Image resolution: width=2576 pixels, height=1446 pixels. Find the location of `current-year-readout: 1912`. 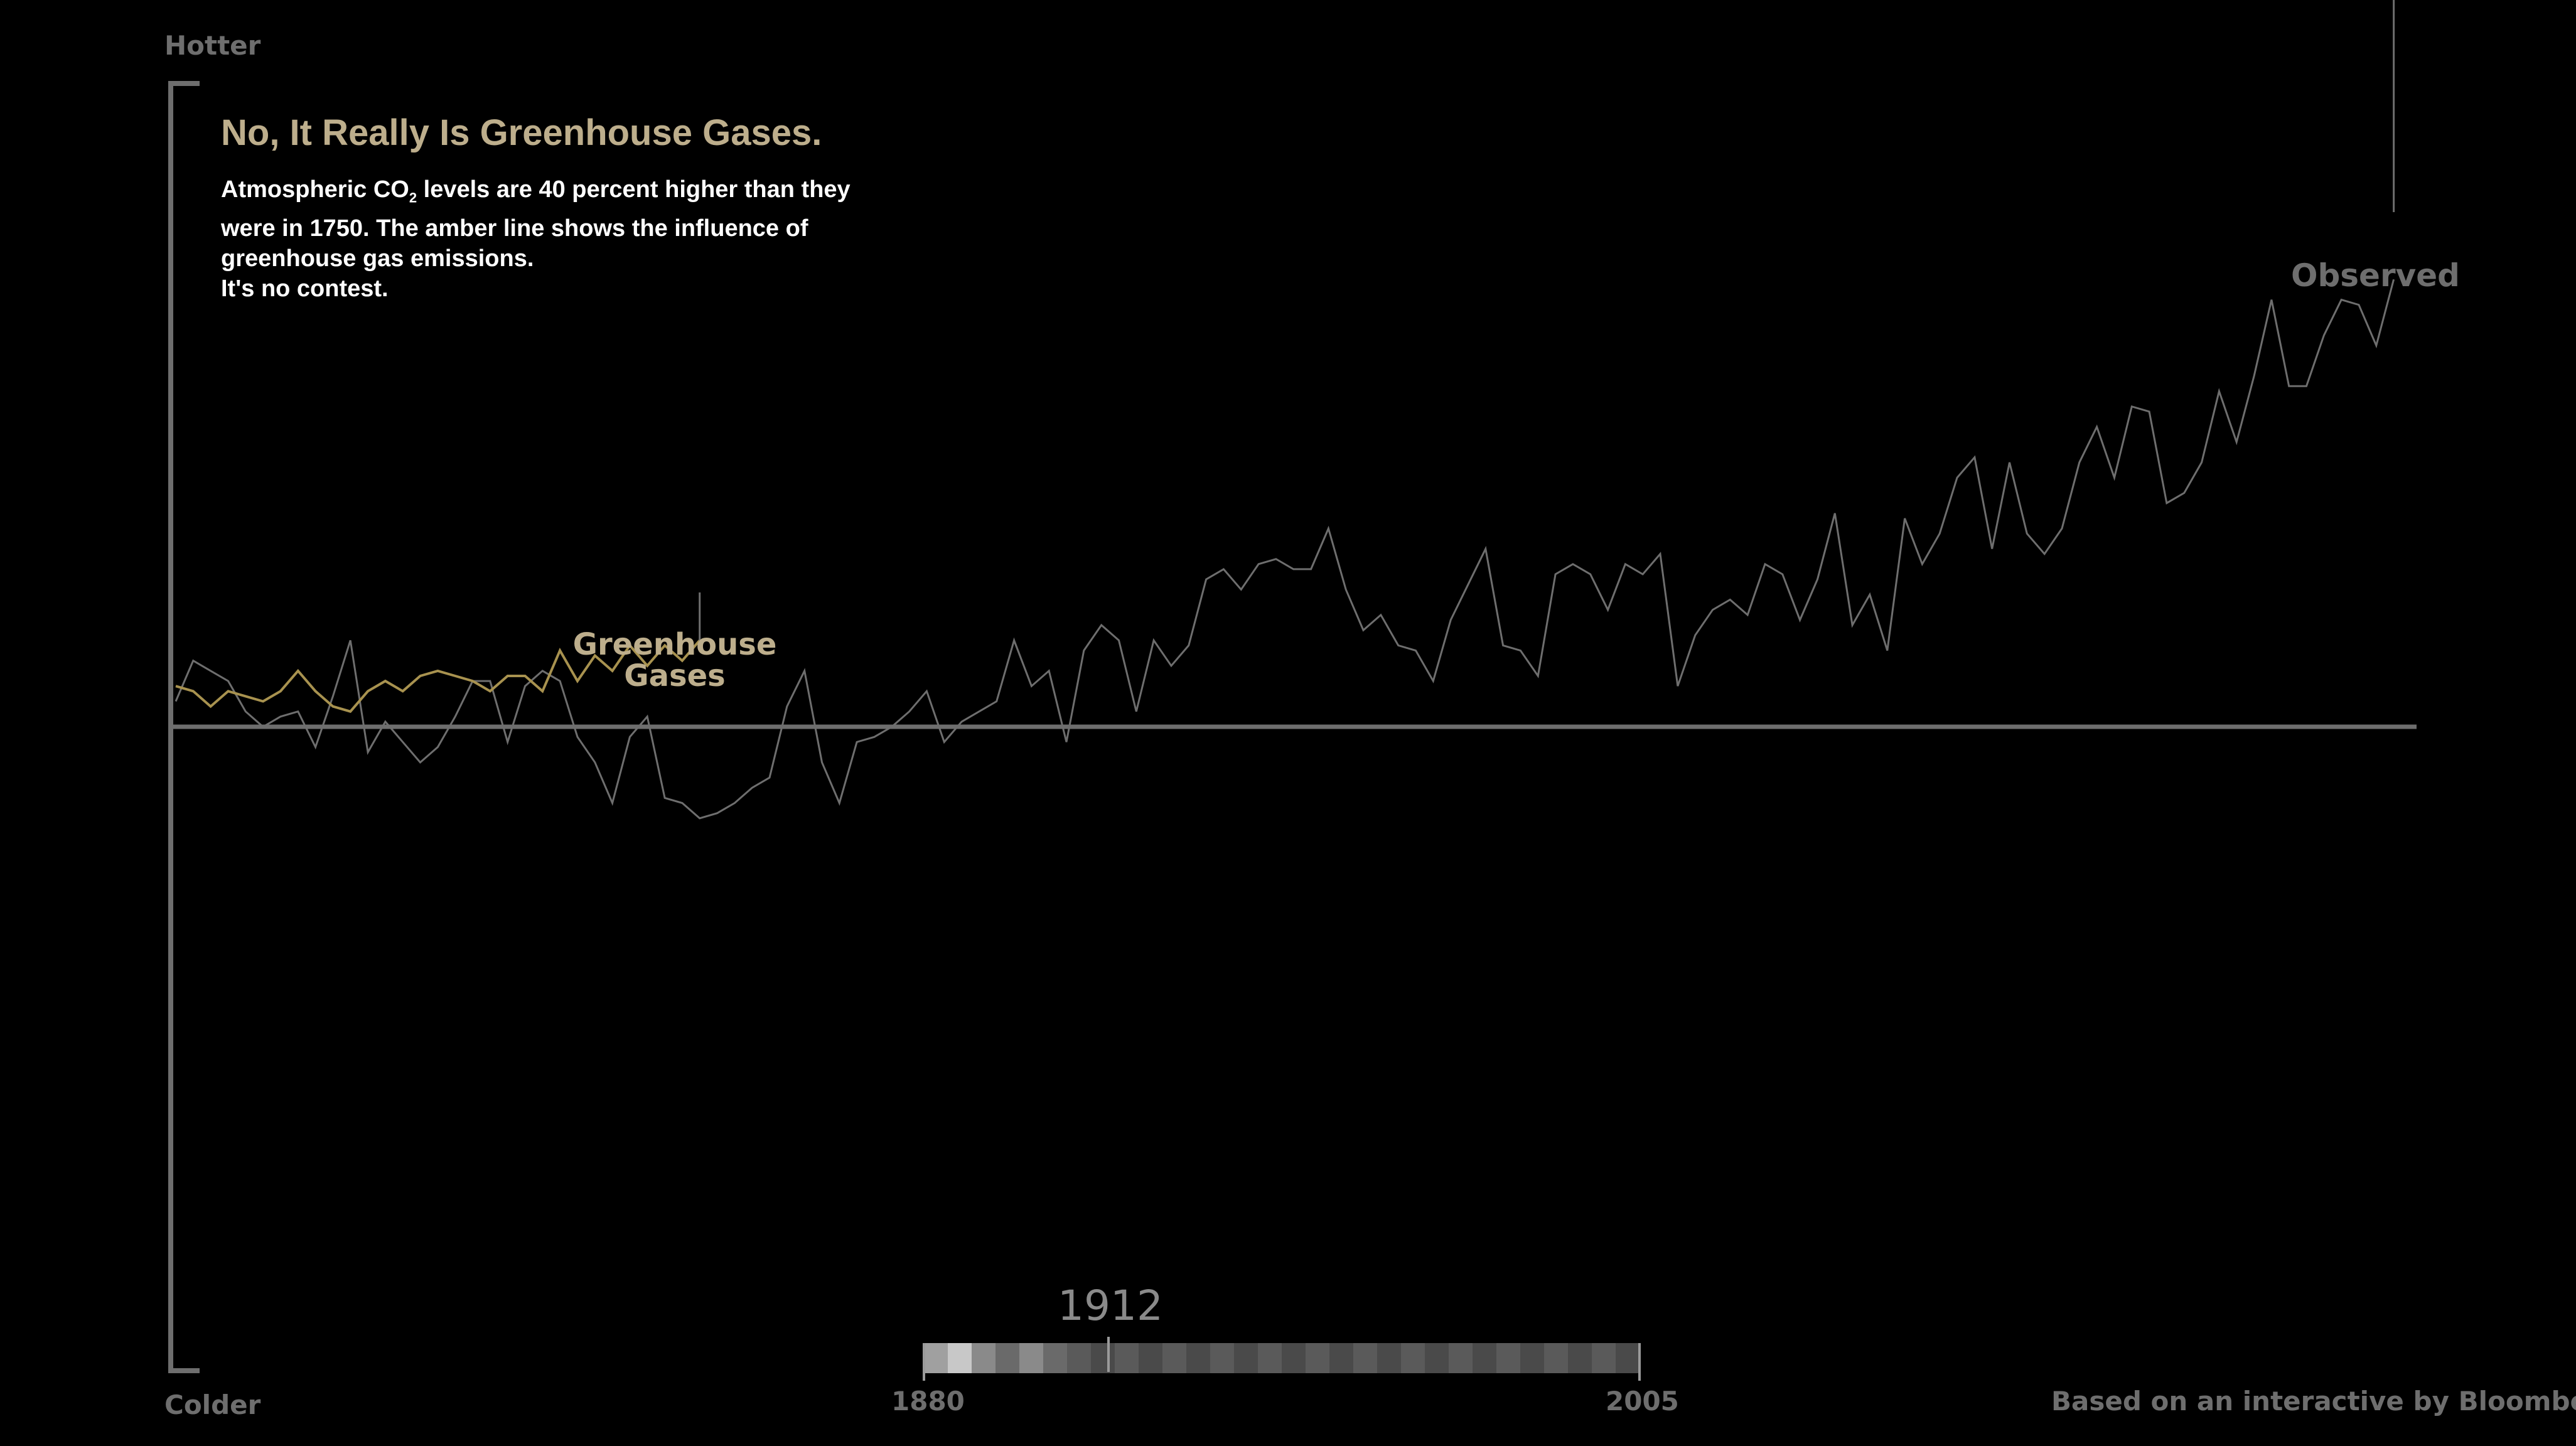

current-year-readout: 1912 is located at coordinates (1110, 1306).